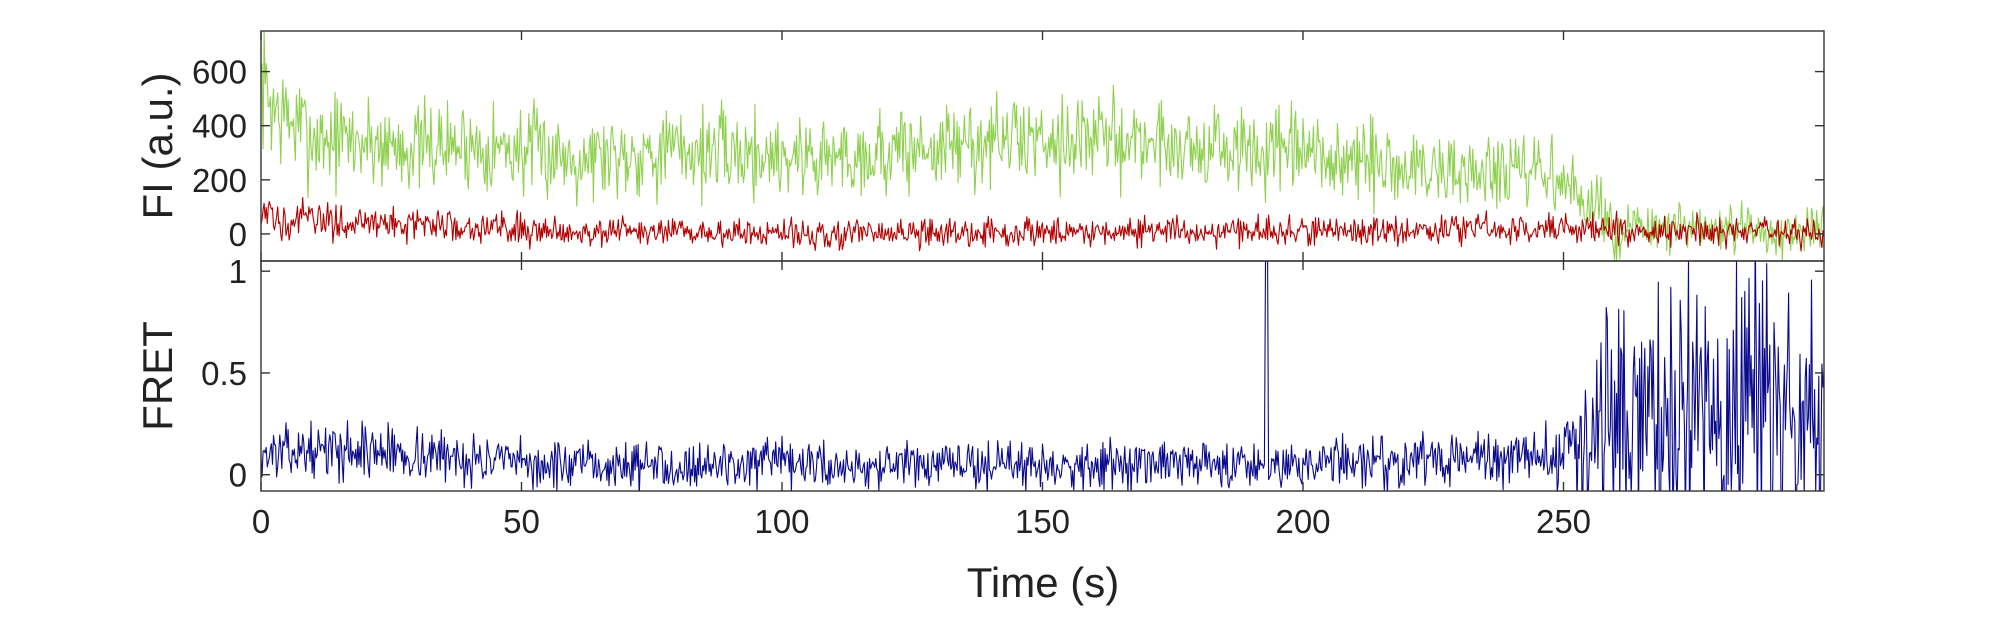 The height and width of the screenshot is (625, 2005). I want to click on y-tick-label: 400, so click(219, 126).